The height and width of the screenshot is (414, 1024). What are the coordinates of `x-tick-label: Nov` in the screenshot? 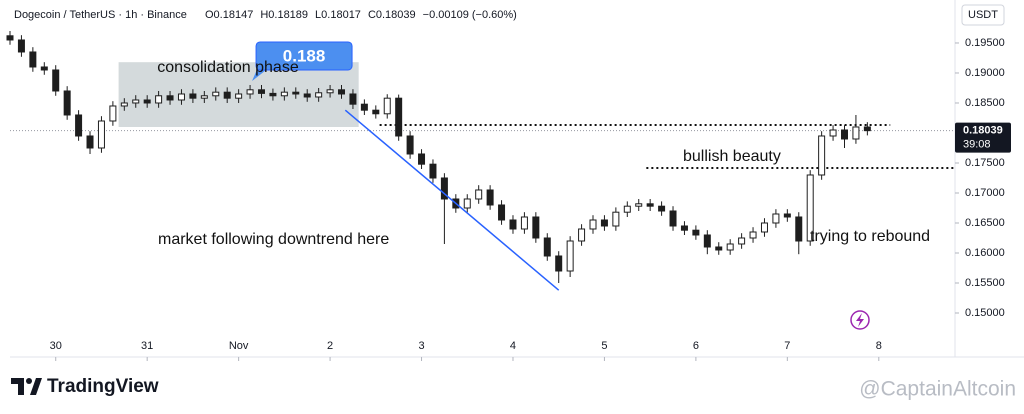 It's located at (239, 346).